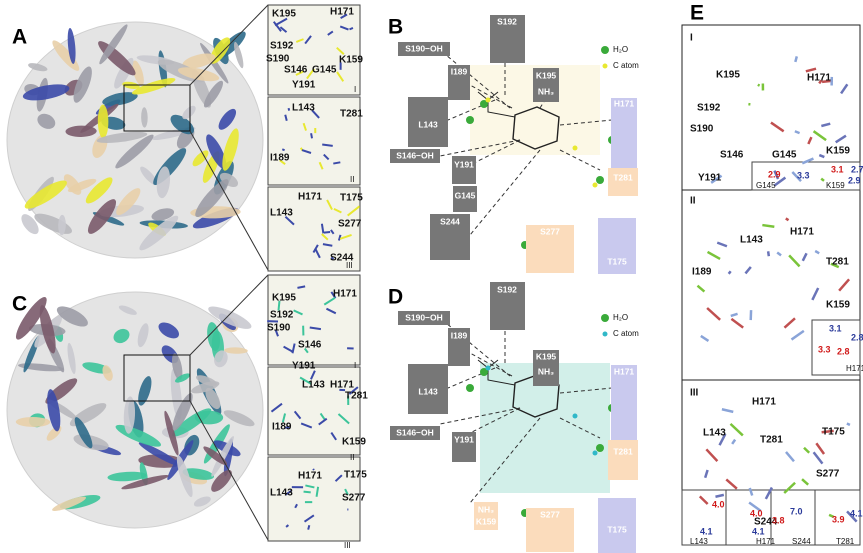  I want to click on residue-label: H171, so click(819, 78).